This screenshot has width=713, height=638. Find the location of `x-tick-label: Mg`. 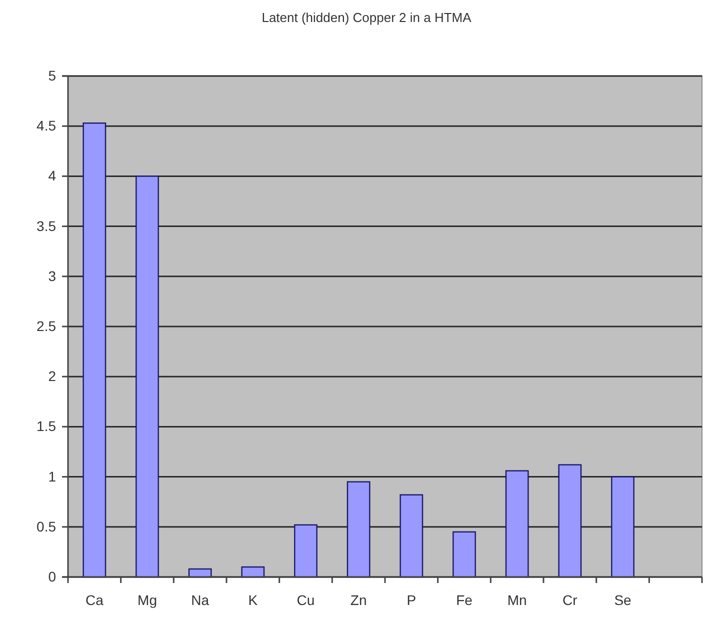

x-tick-label: Mg is located at coordinates (147, 600).